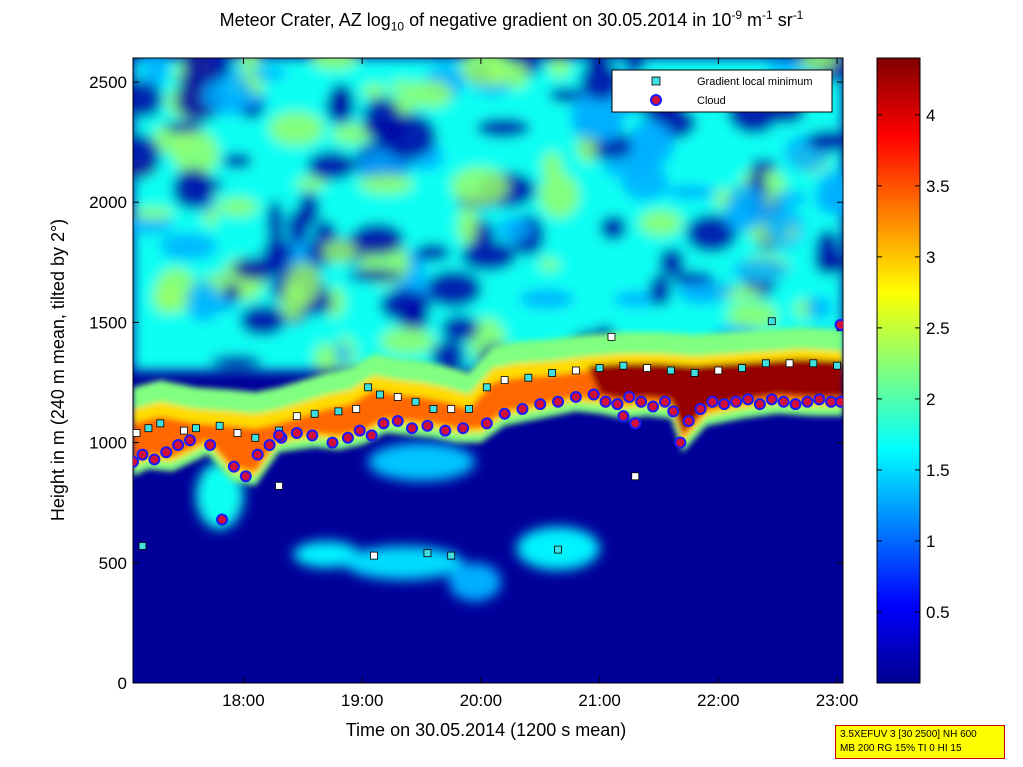 The width and height of the screenshot is (1023, 767). What do you see at coordinates (930, 541) in the screenshot?
I see `colorbar-tick-label: 1` at bounding box center [930, 541].